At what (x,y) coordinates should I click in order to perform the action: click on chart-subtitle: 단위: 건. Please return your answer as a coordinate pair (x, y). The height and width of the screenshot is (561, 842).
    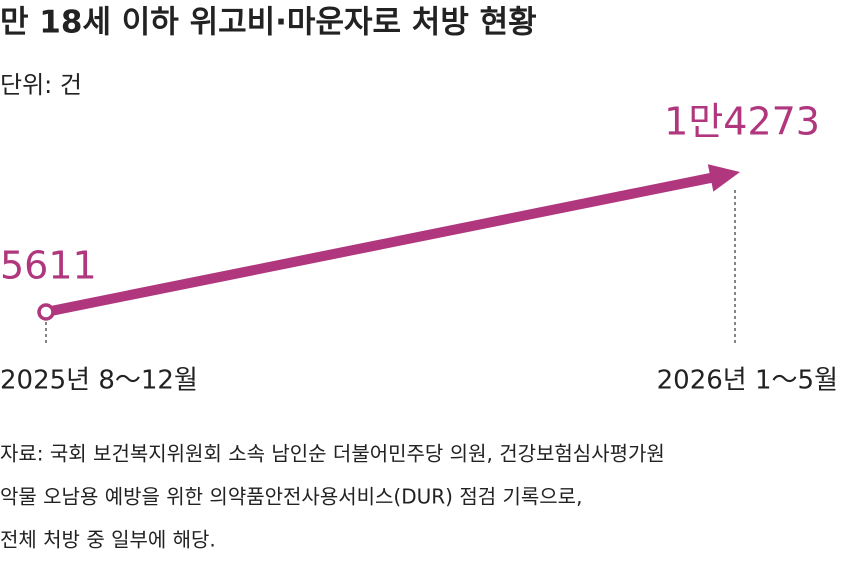
    Looking at the image, I should click on (41, 85).